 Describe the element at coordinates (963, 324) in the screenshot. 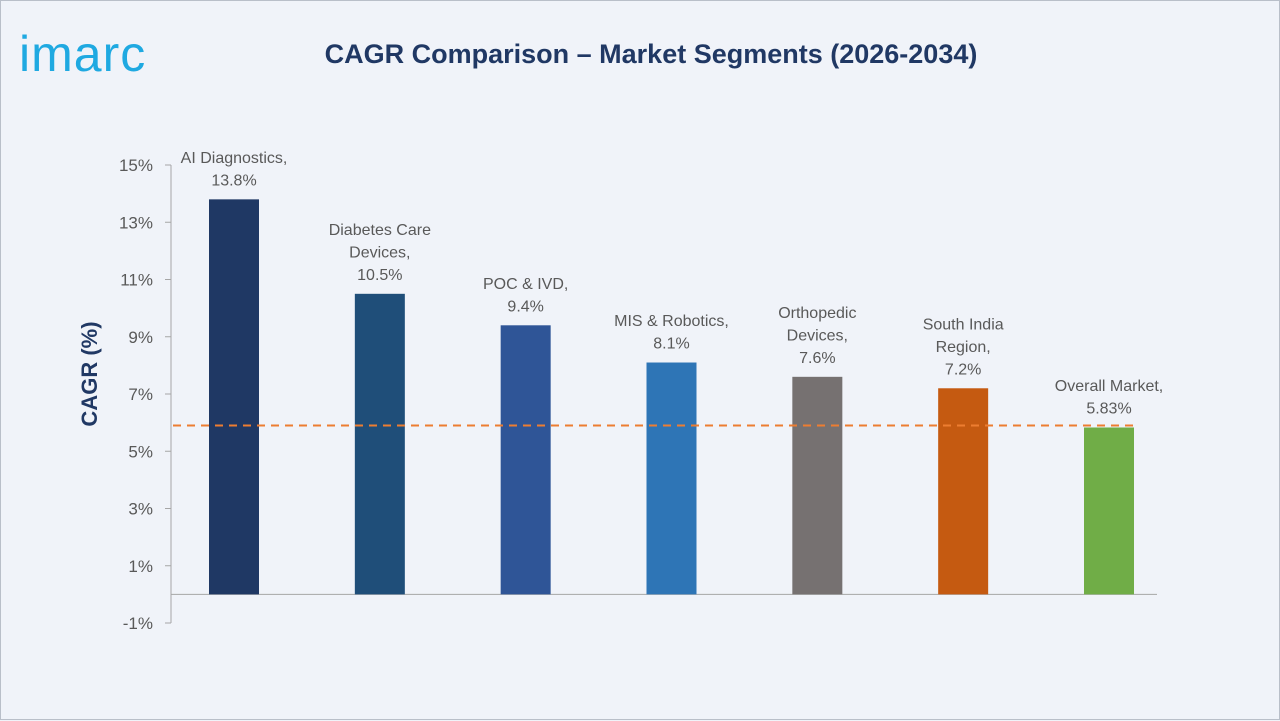

I see `data-label: South India` at that location.